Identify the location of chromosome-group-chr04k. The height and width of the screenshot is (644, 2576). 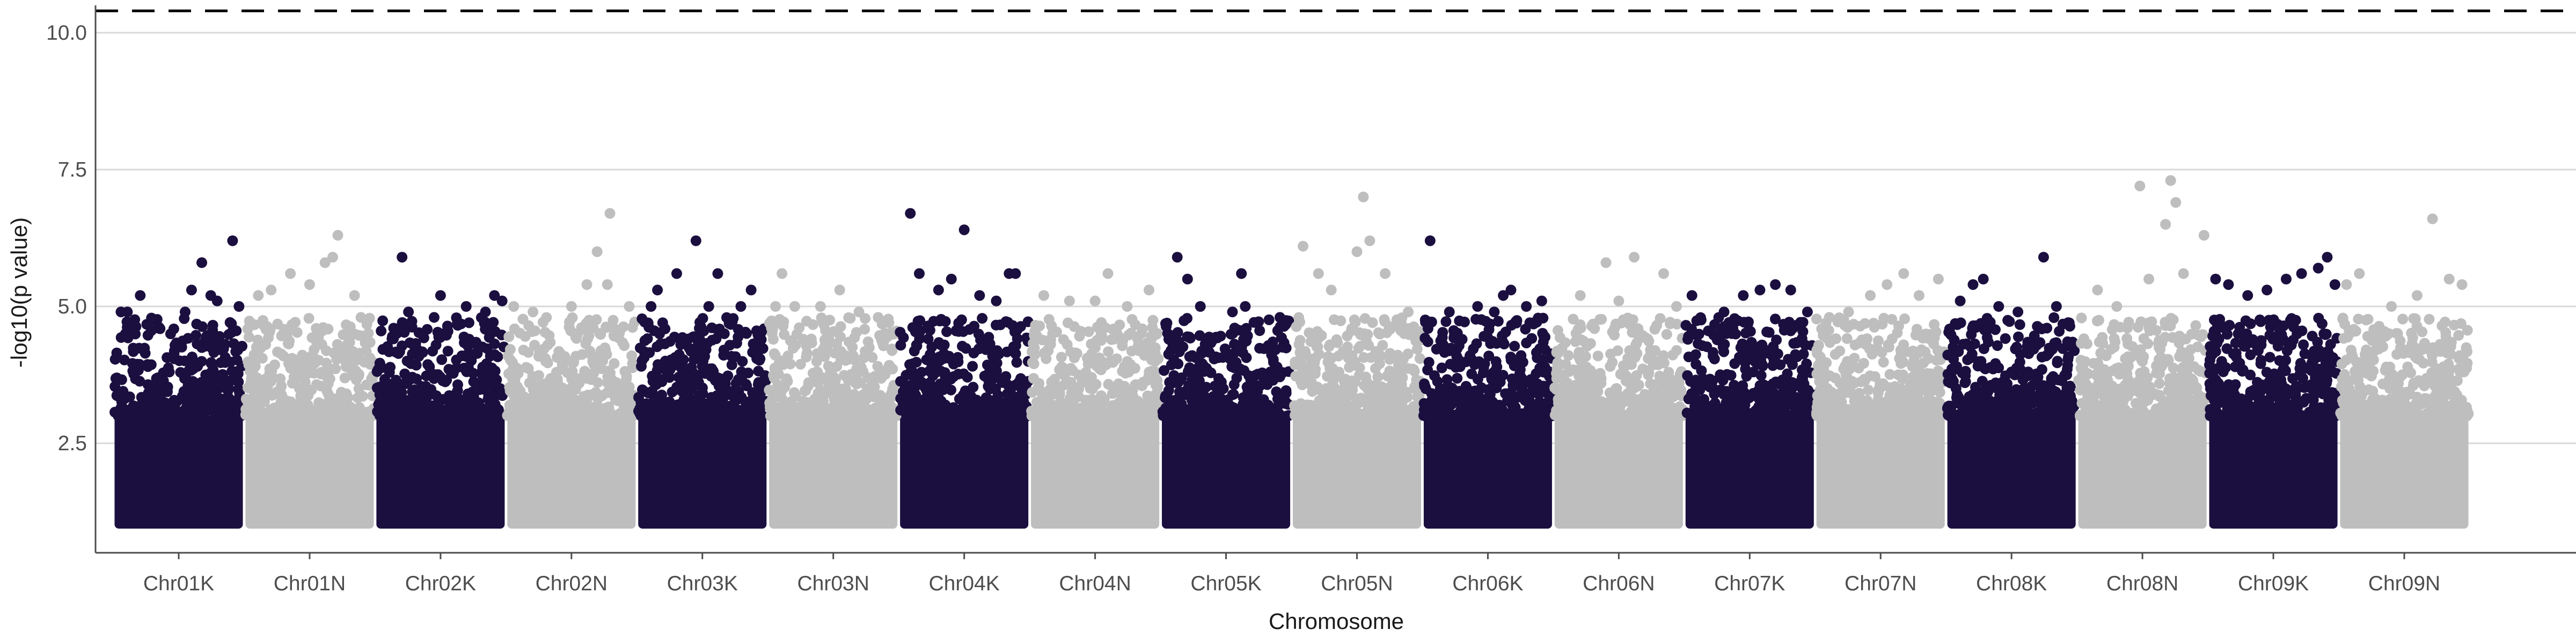
(964, 368).